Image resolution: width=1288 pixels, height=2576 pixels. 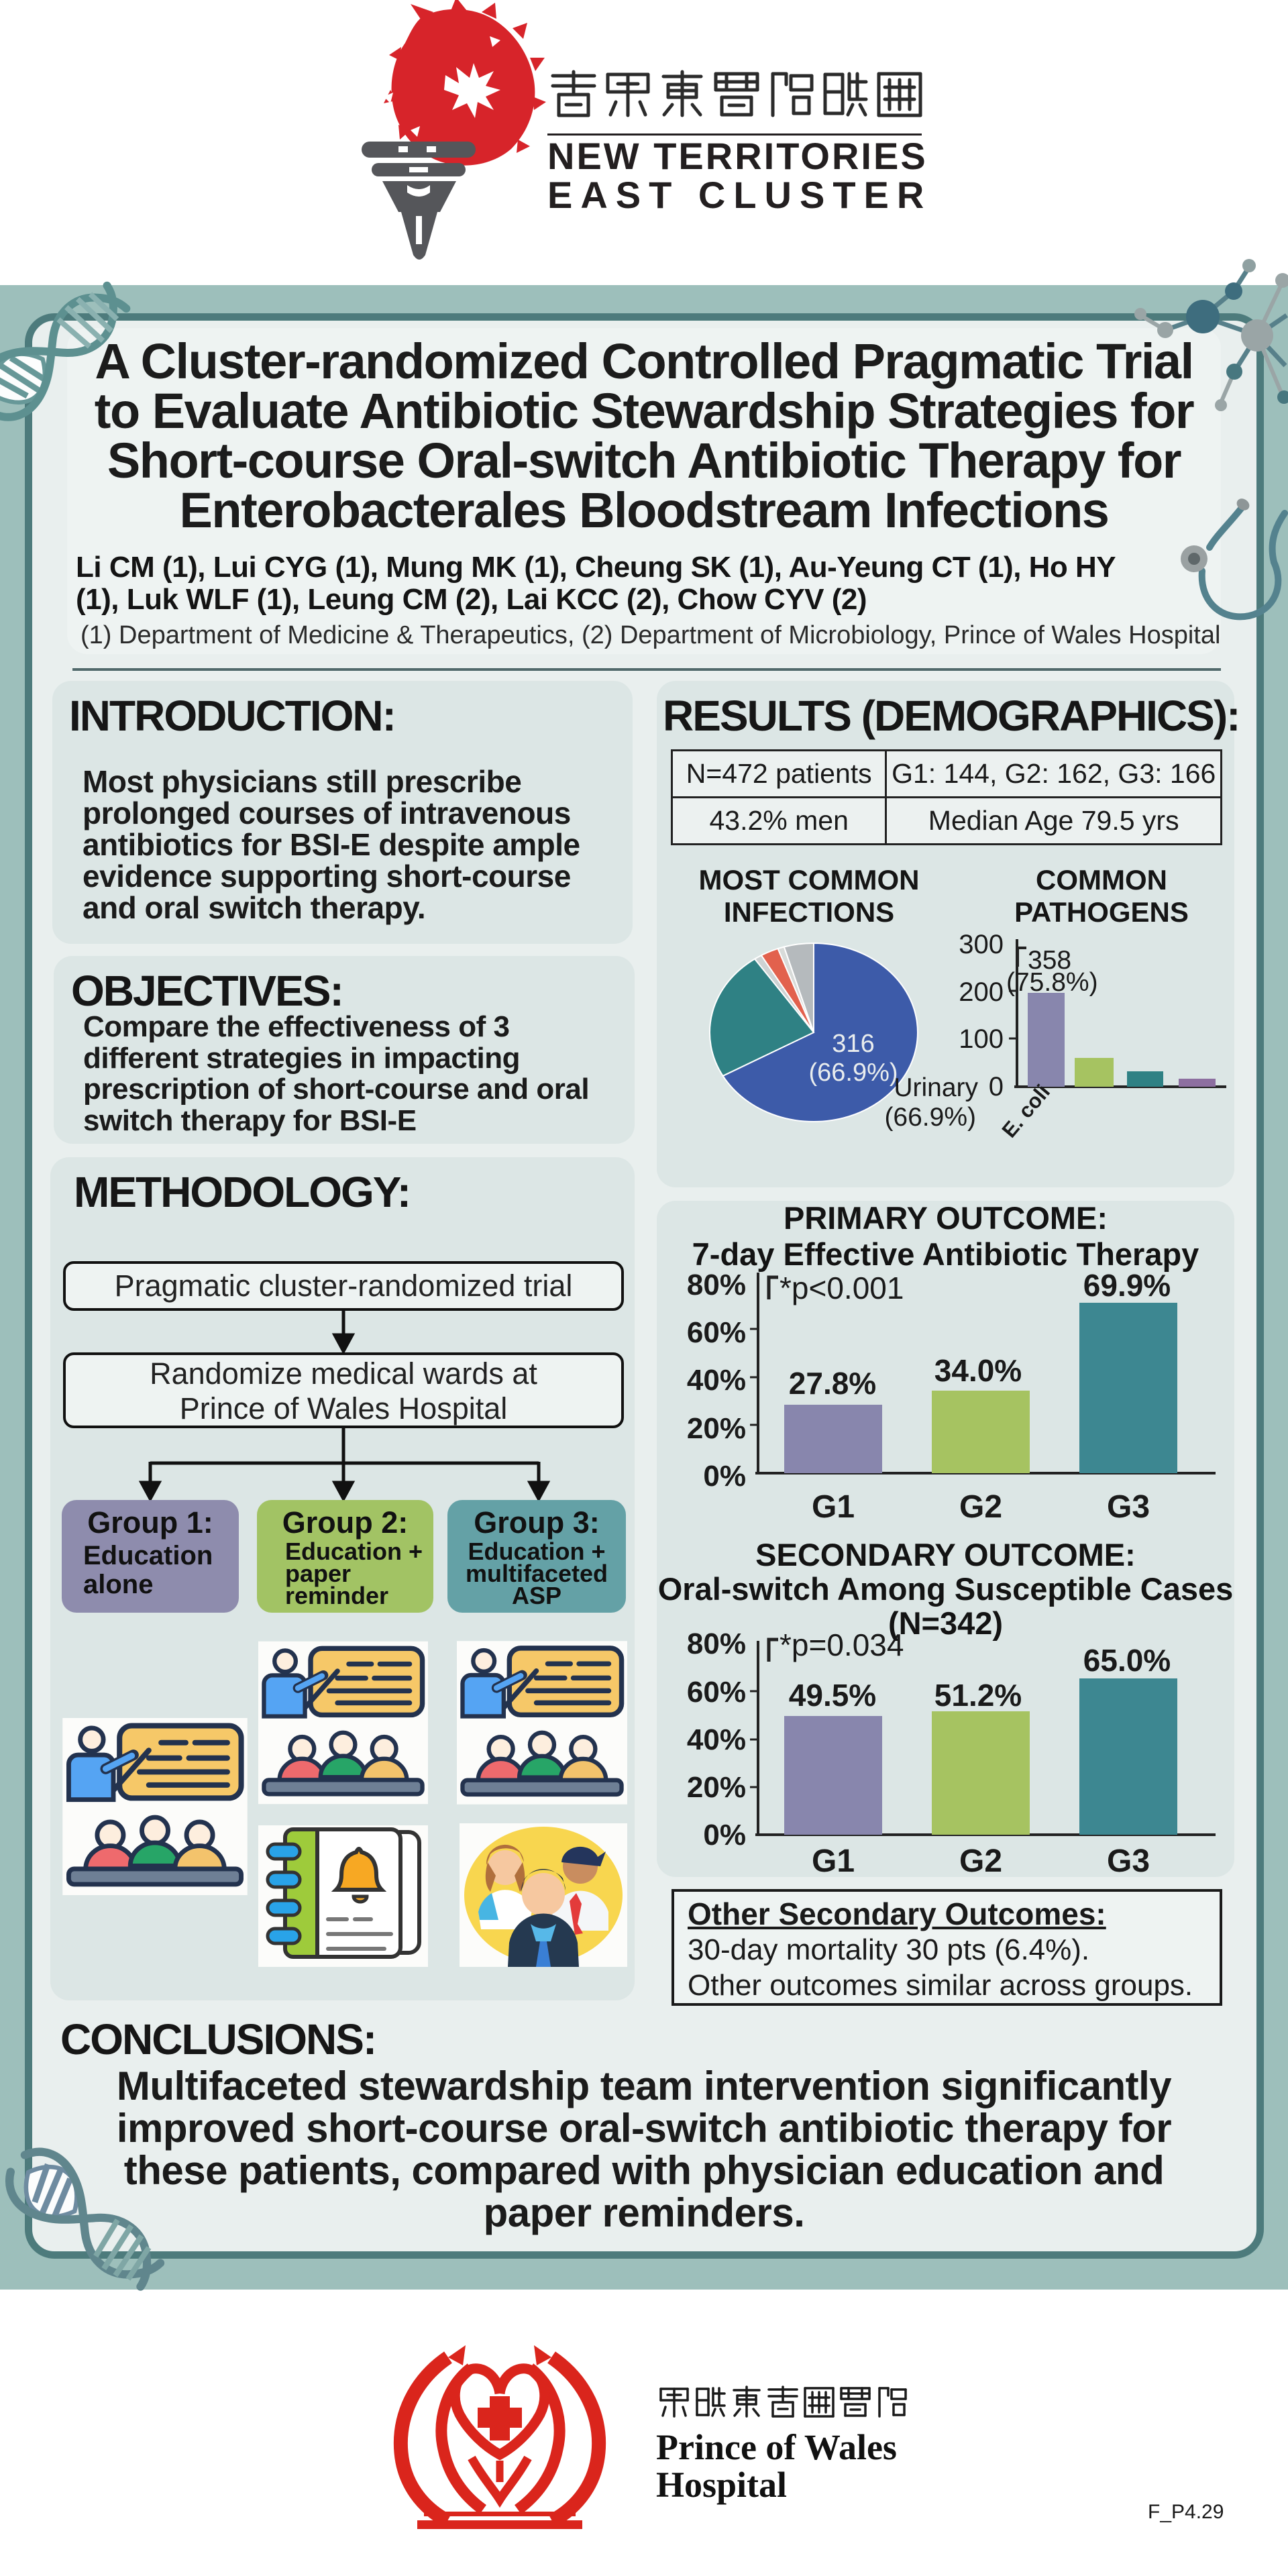 I want to click on svg-text: 34.0%, so click(x=978, y=1370).